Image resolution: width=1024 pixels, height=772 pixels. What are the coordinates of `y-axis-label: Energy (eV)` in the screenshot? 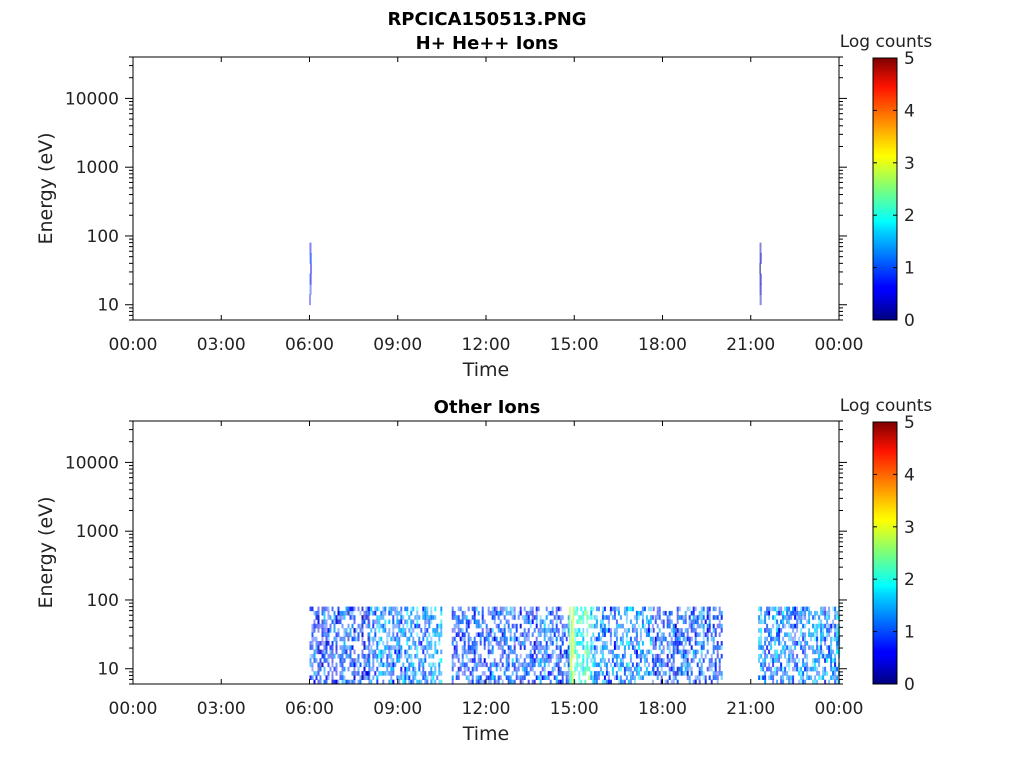 It's located at (46, 188).